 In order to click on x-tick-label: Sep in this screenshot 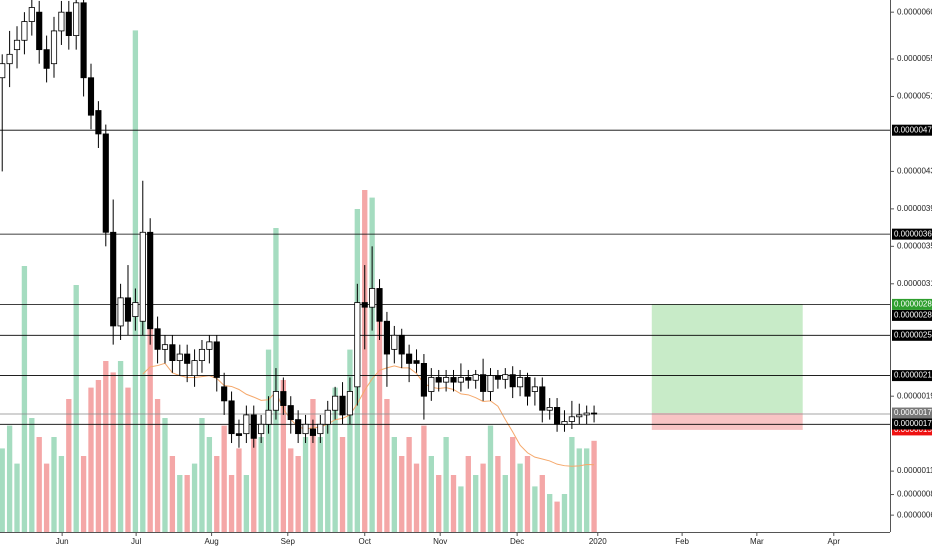, I will do `click(288, 541)`.